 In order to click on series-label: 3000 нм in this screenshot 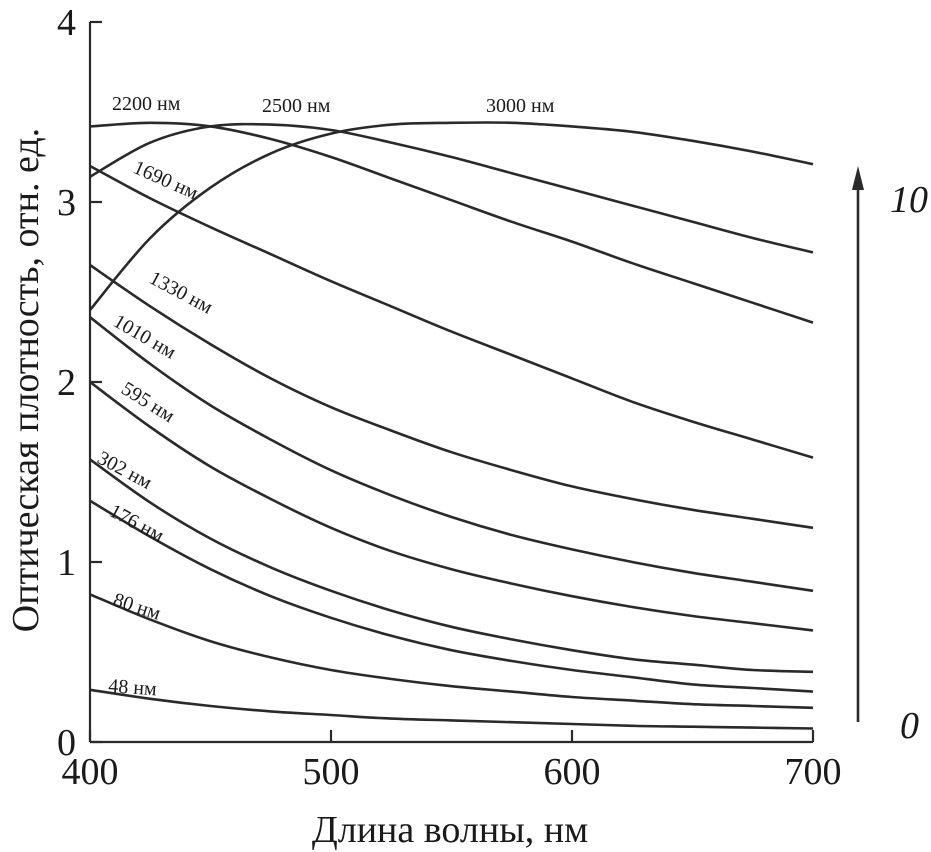, I will do `click(520, 106)`.